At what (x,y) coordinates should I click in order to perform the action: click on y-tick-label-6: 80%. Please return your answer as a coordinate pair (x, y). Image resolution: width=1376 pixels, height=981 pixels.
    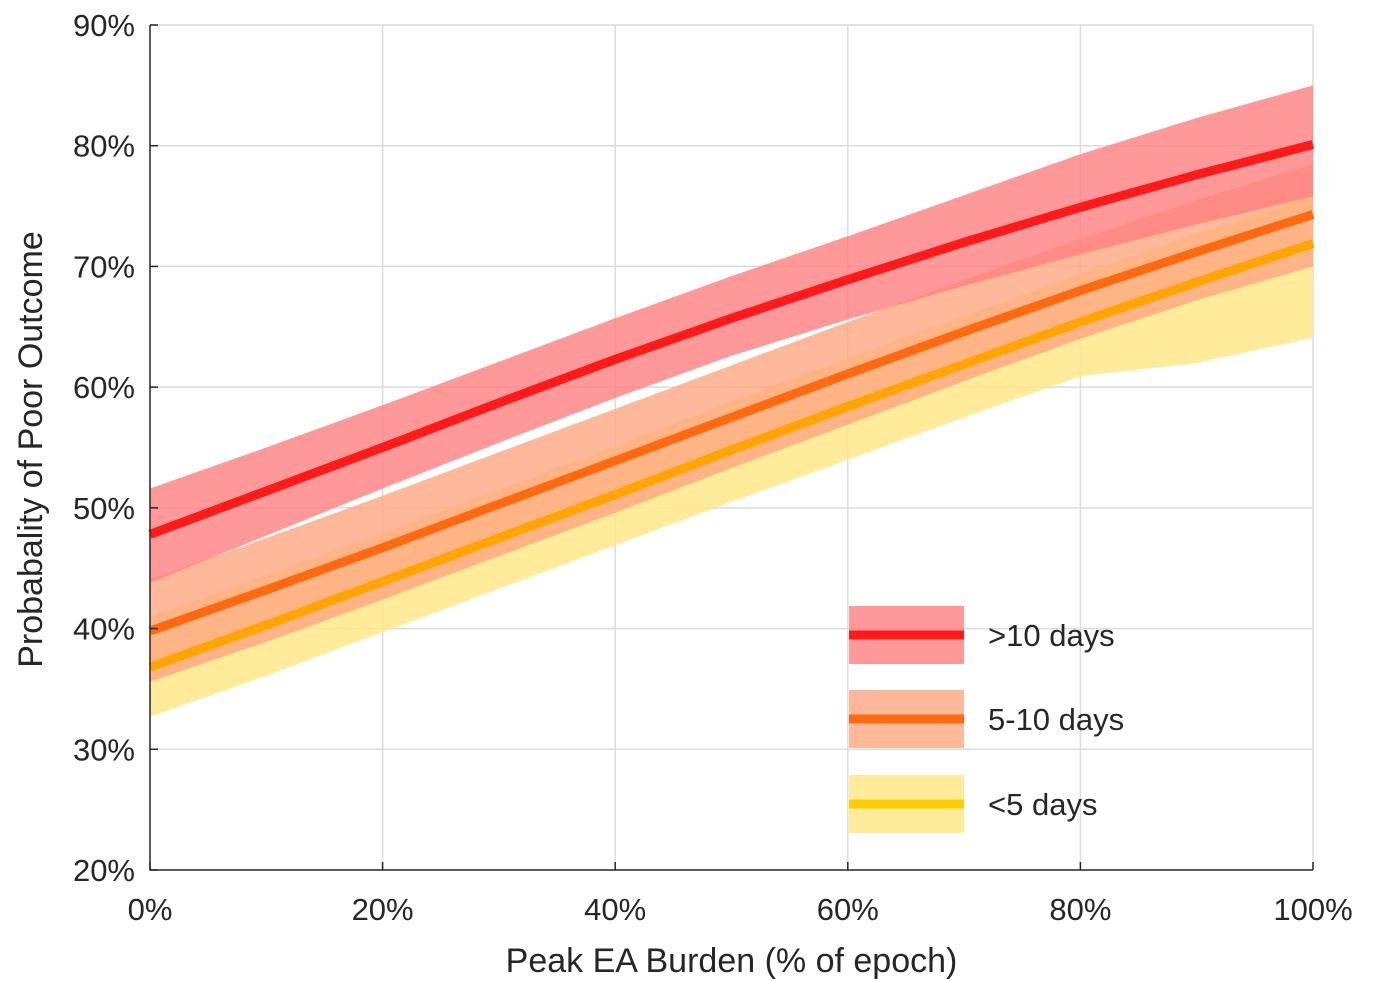
    Looking at the image, I should click on (104, 146).